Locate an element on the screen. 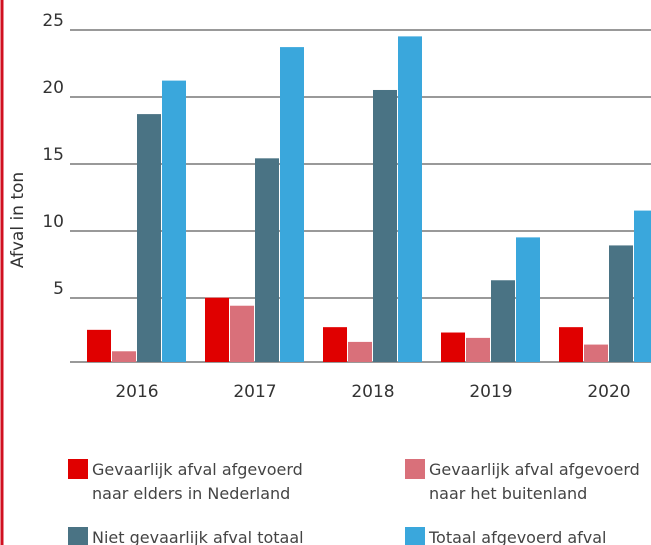  legend-item: Totaal afgevoerd afval is located at coordinates (528, 535).